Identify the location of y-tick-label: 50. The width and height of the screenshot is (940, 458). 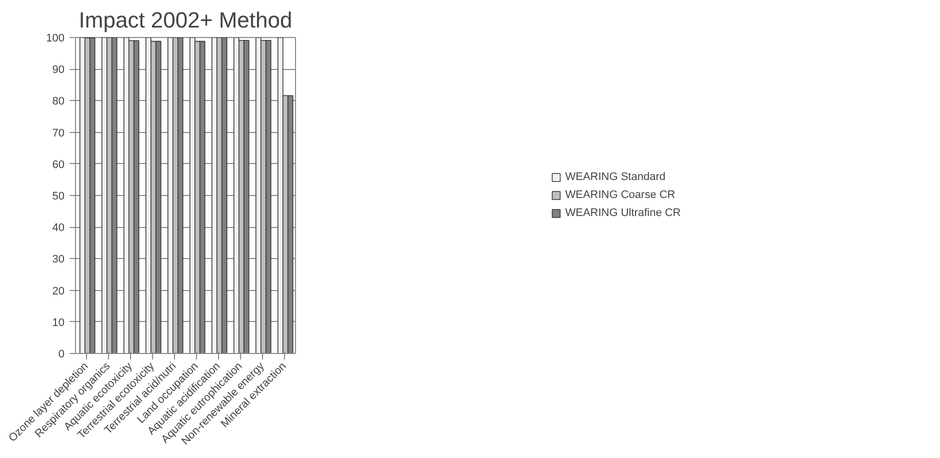
(58, 196).